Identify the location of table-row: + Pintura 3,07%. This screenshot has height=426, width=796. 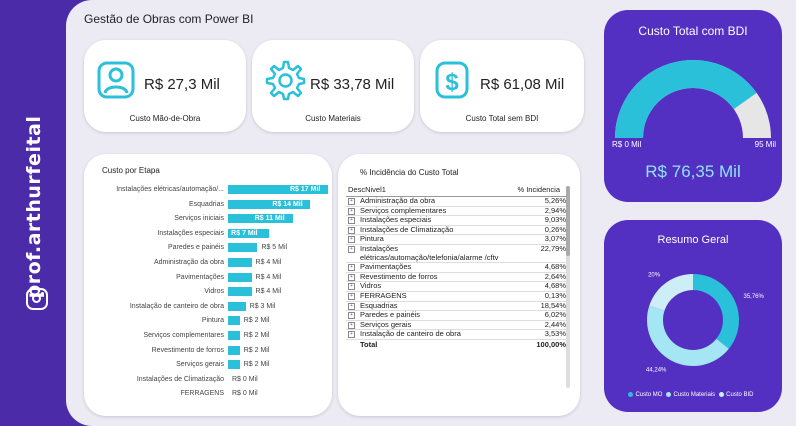
(456, 240).